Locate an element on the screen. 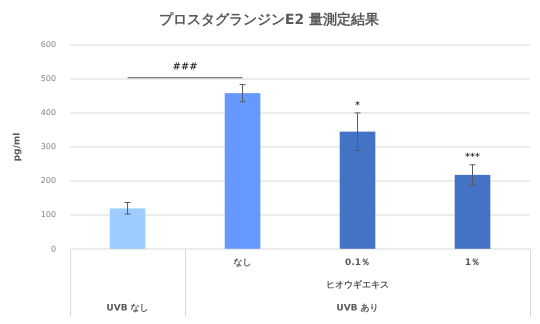 This screenshot has width=540, height=324. annotation: *** is located at coordinates (472, 157).